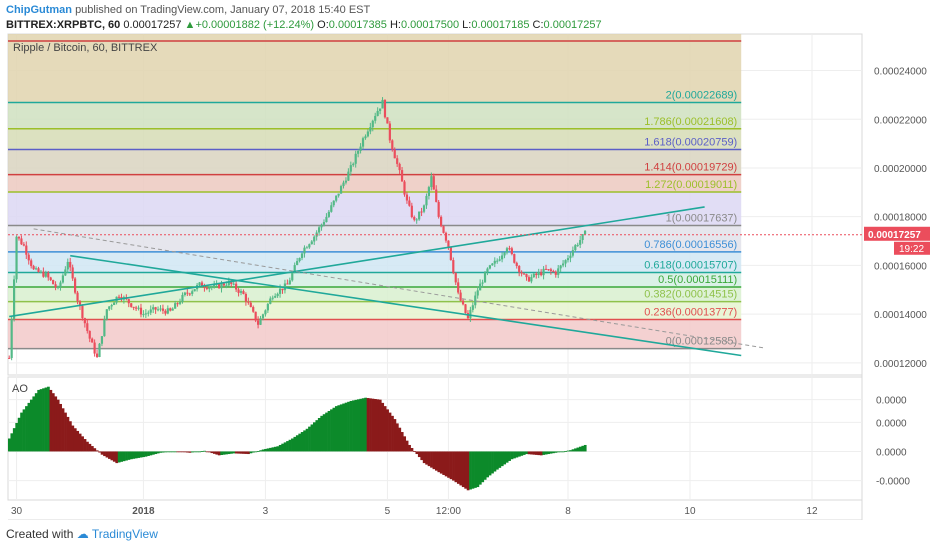  What do you see at coordinates (39, 10) in the screenshot?
I see `author-link: ChipGutman` at bounding box center [39, 10].